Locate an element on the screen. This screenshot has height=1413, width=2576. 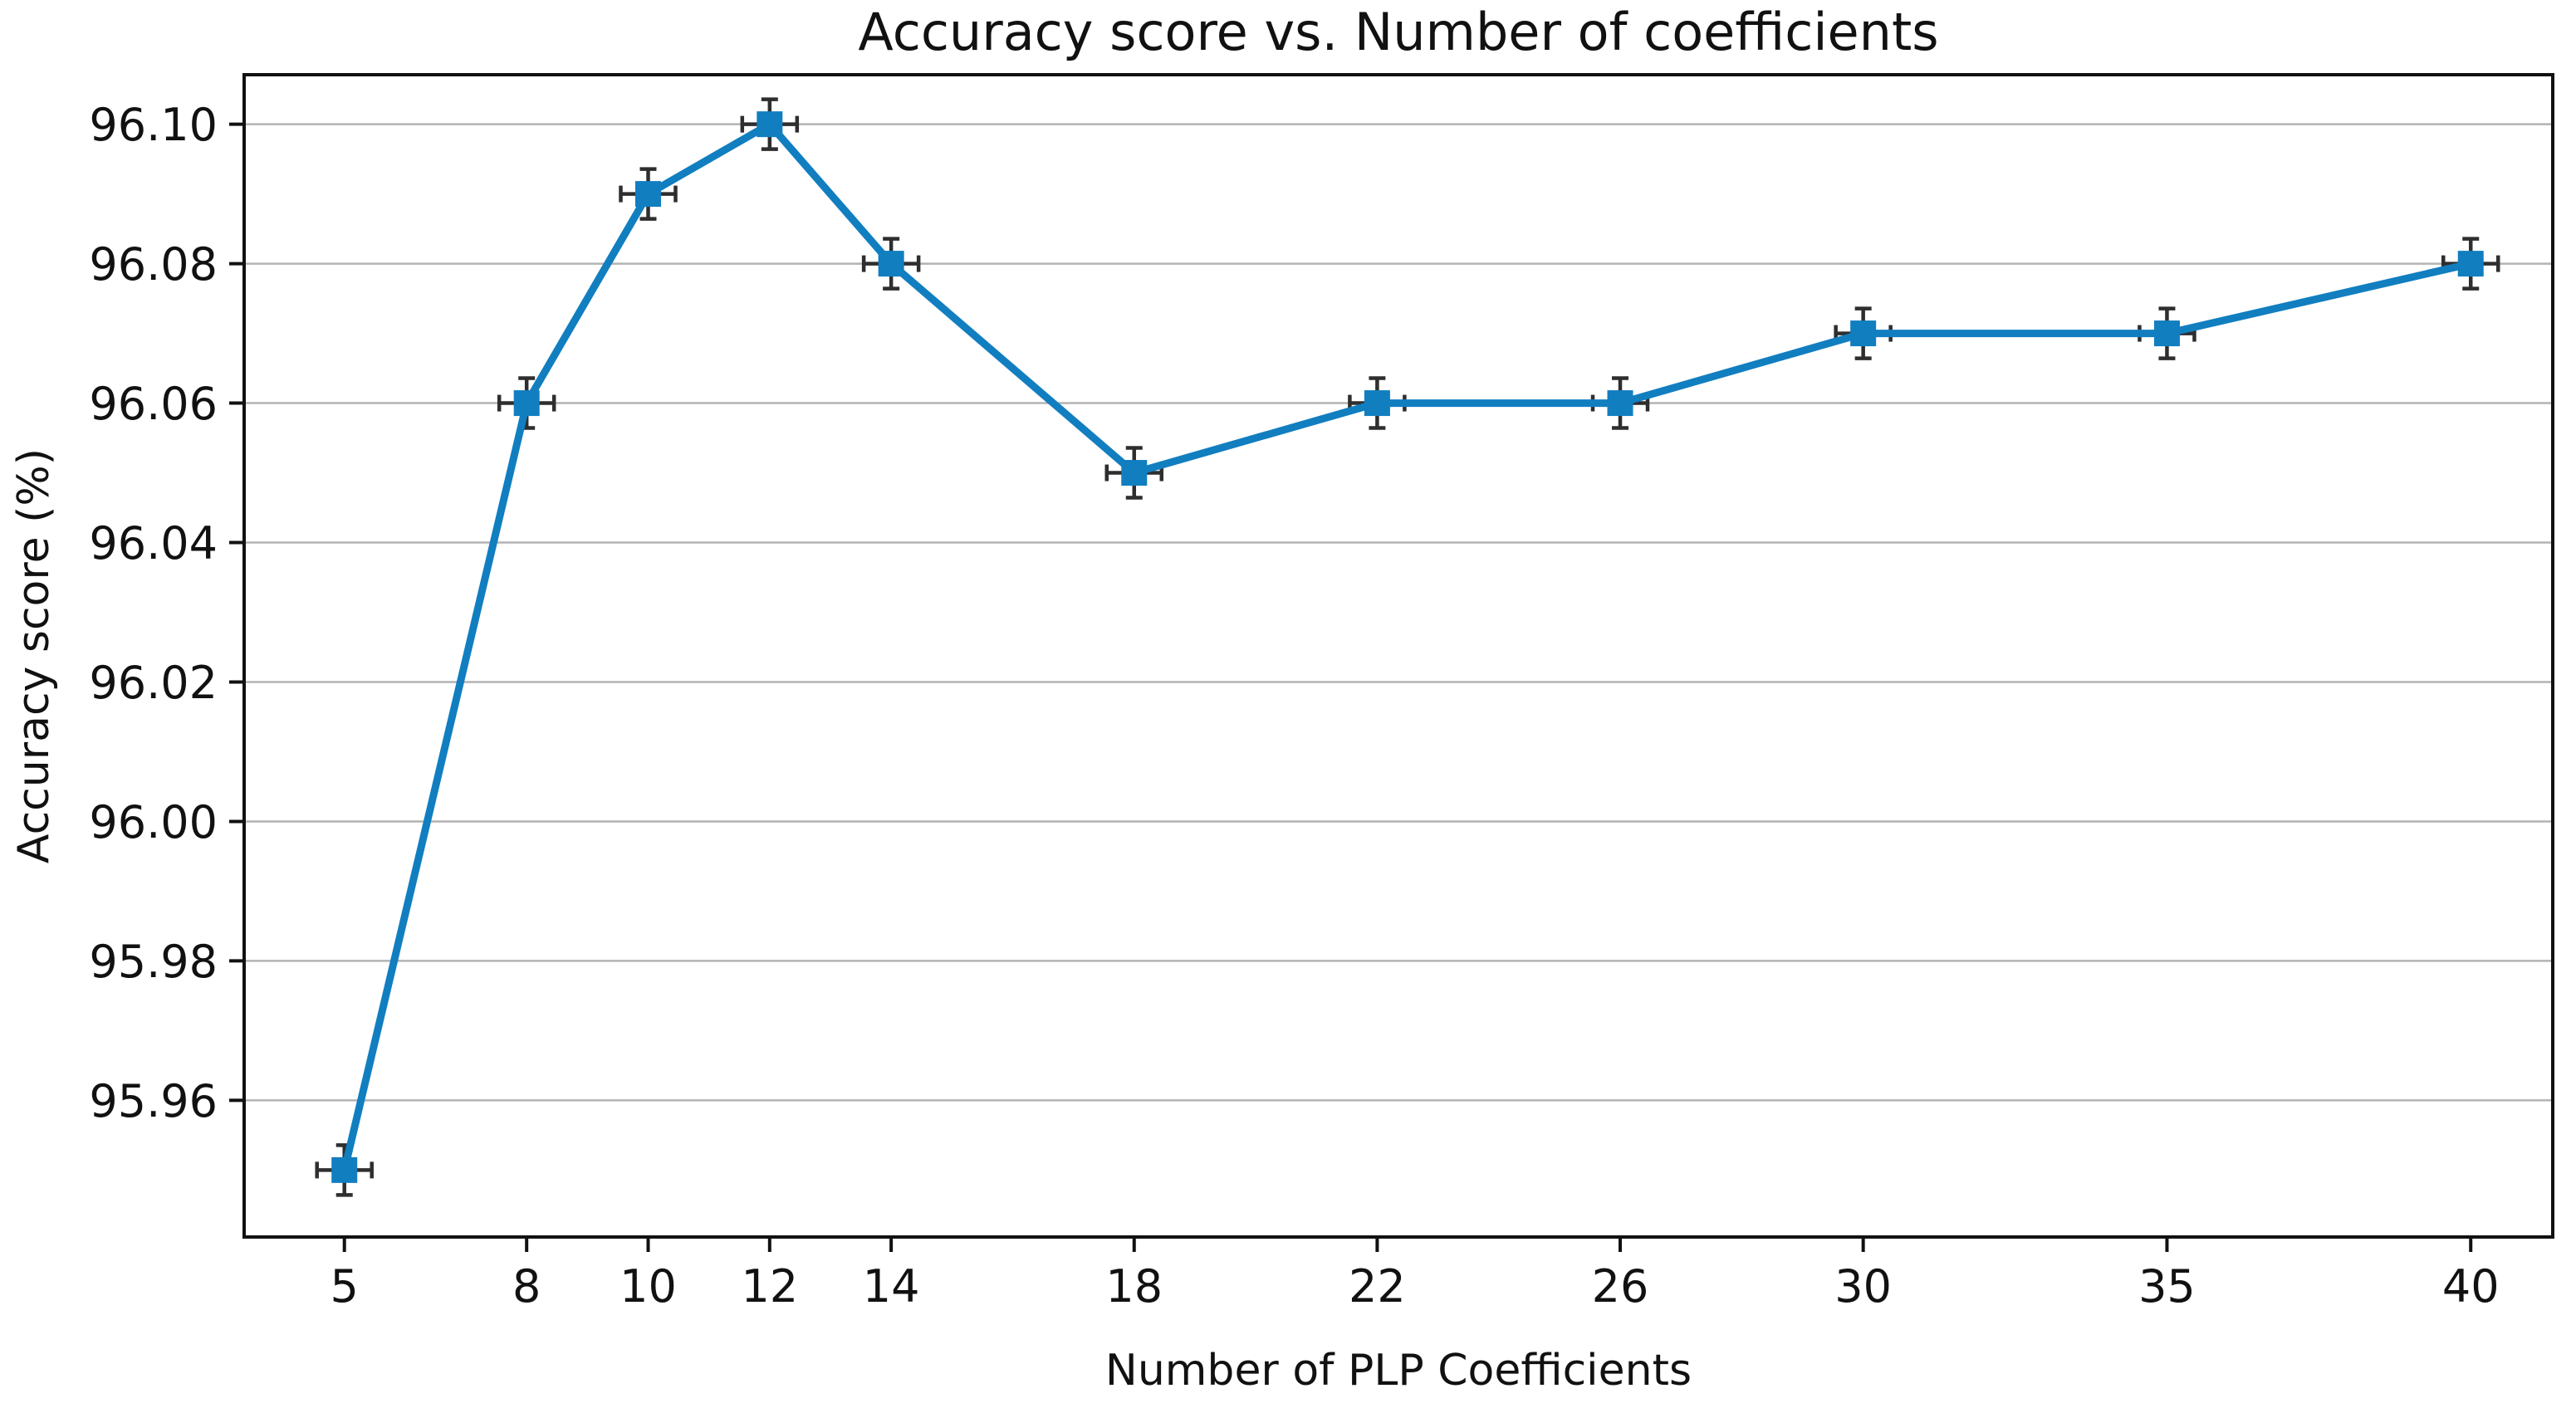
x-tick-label: 12 is located at coordinates (770, 1286).